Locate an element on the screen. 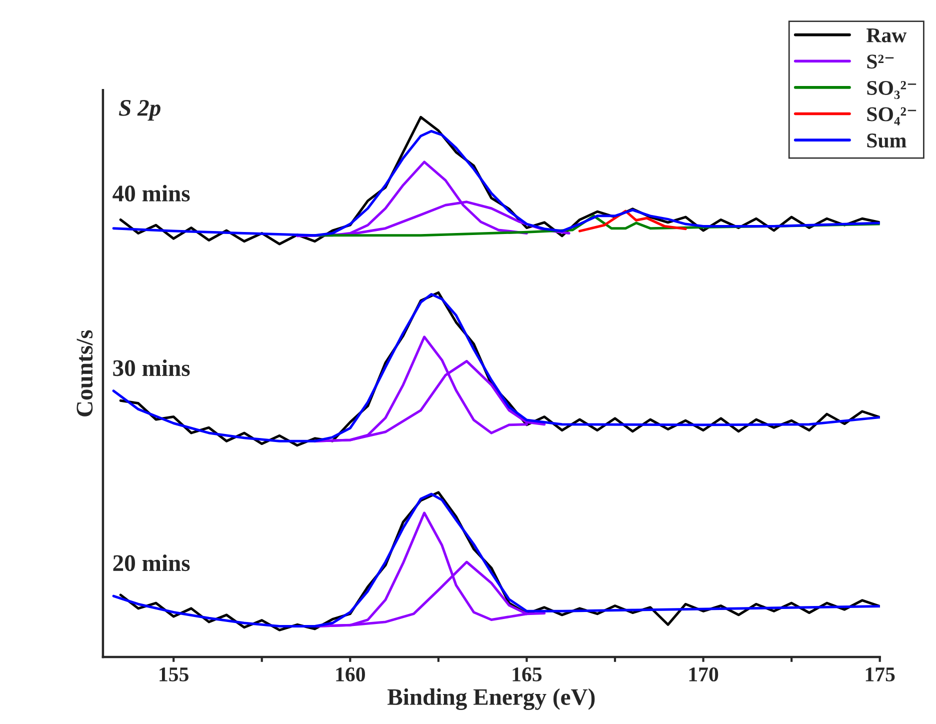 Image resolution: width=936 pixels, height=724 pixels. legend-label: Raw is located at coordinates (886, 35).